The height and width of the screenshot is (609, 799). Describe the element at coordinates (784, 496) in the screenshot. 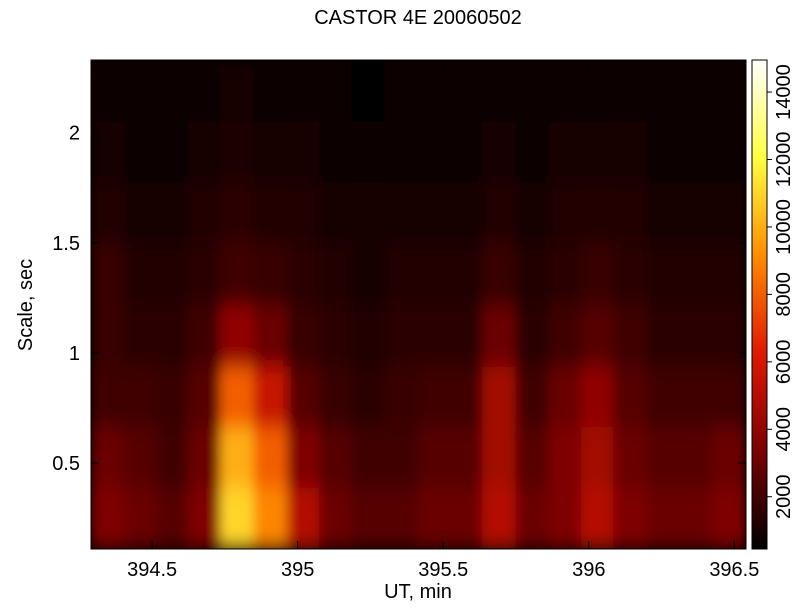

I see `colorbar-tick-label: 2000` at that location.